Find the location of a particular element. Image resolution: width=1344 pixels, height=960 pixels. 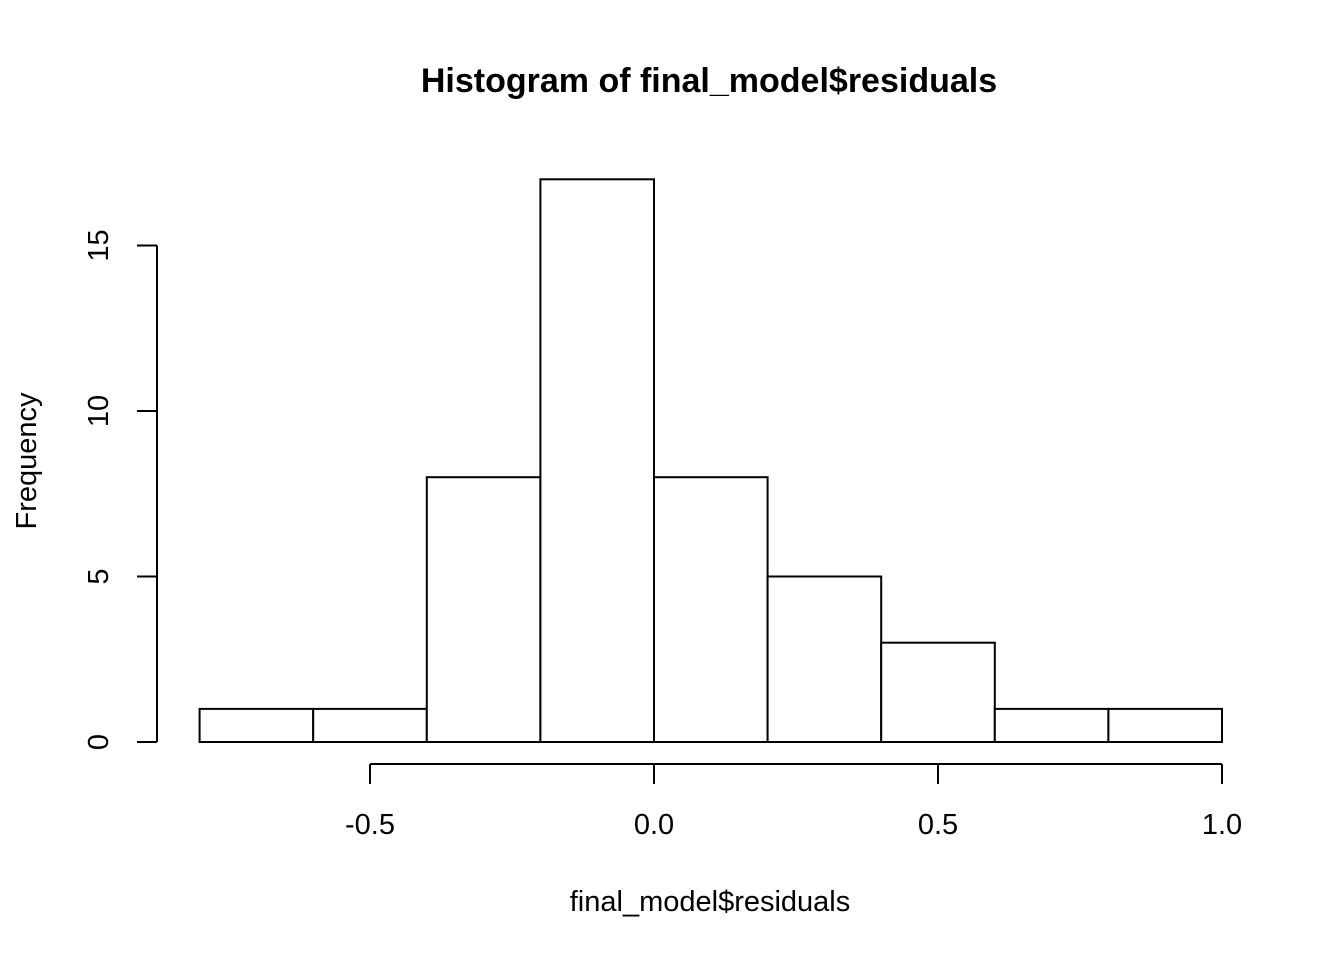

x-tick-label-3: 1.0 is located at coordinates (1222, 825).